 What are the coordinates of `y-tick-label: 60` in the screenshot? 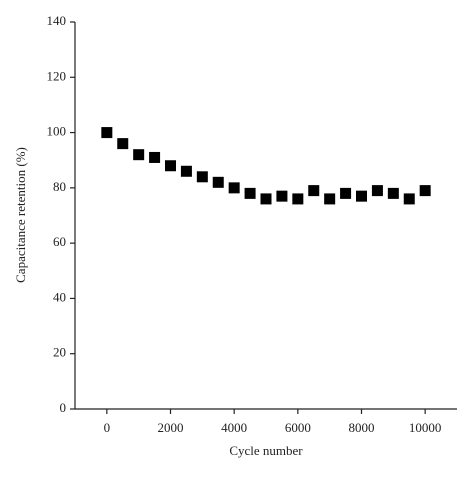 It's located at (59, 241).